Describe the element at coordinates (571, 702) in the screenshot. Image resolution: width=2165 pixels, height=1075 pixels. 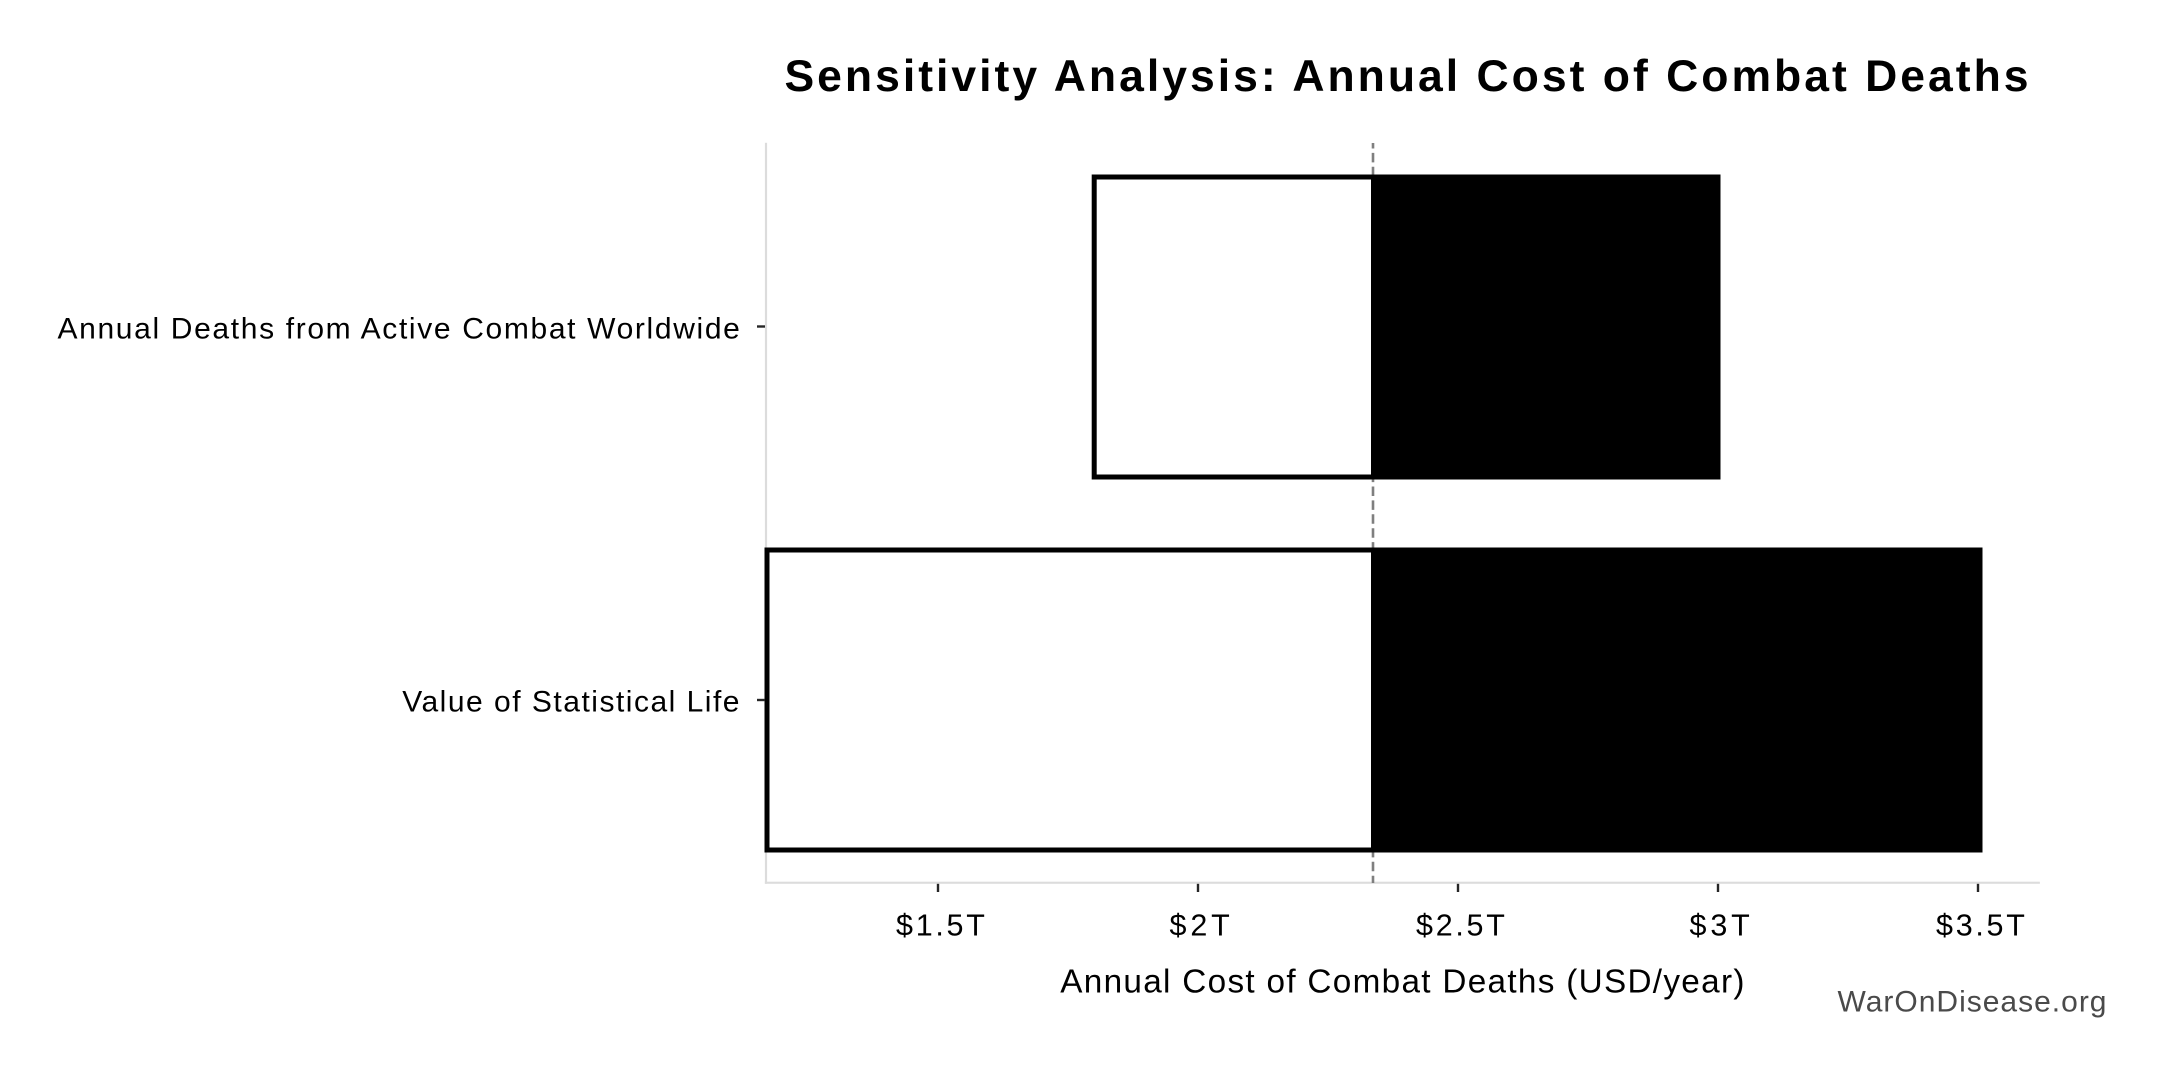
I see `svg-text: Value of Statistical Life` at that location.